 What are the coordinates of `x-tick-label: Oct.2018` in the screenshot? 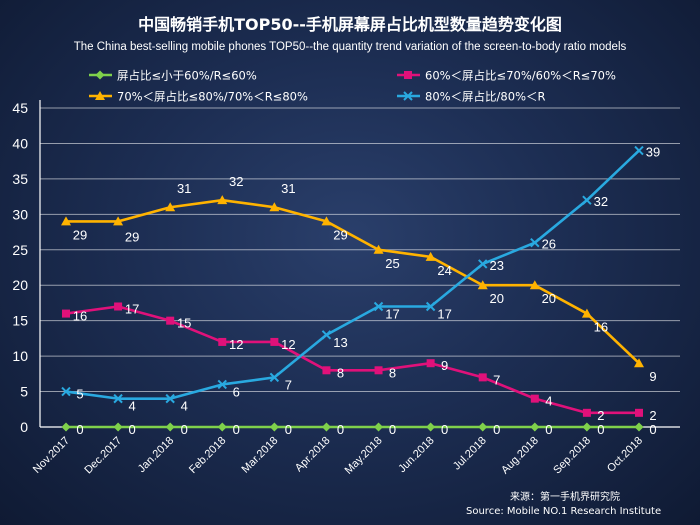 It's located at (625, 455).